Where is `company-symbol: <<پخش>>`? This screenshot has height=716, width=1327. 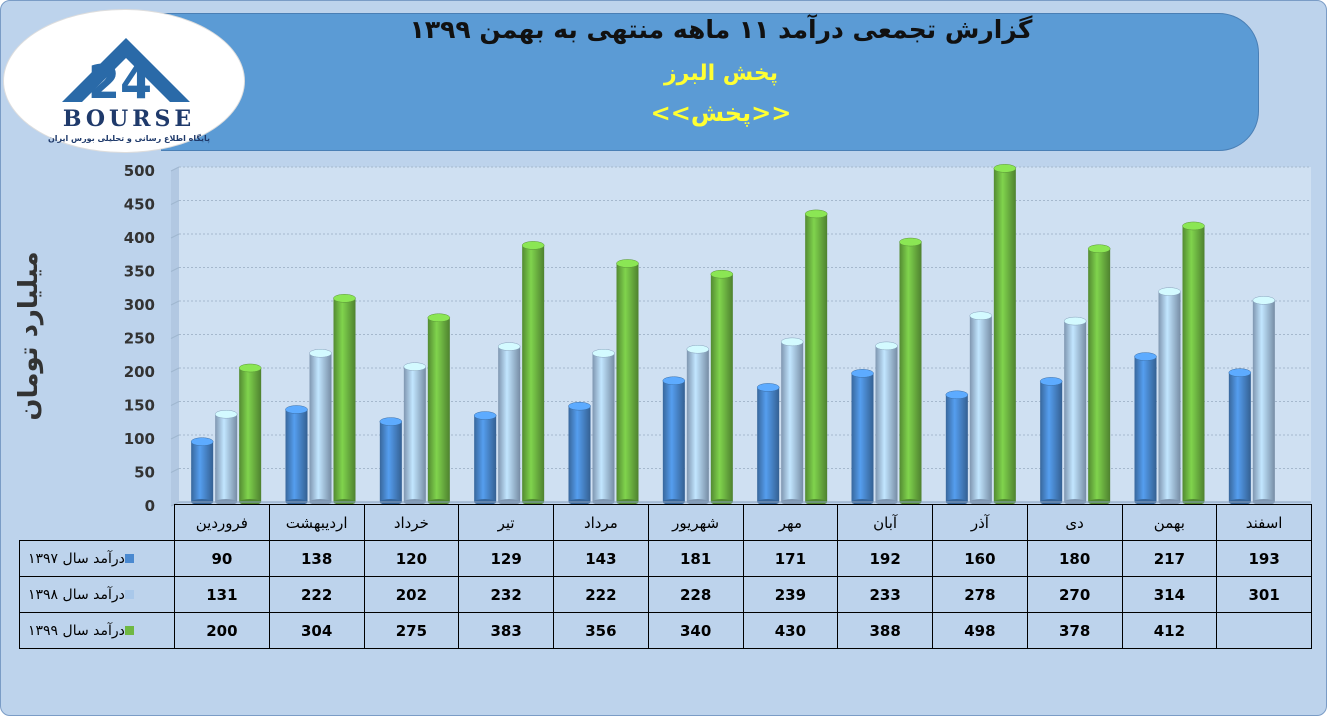
company-symbol: <<پخش>> is located at coordinates (721, 113).